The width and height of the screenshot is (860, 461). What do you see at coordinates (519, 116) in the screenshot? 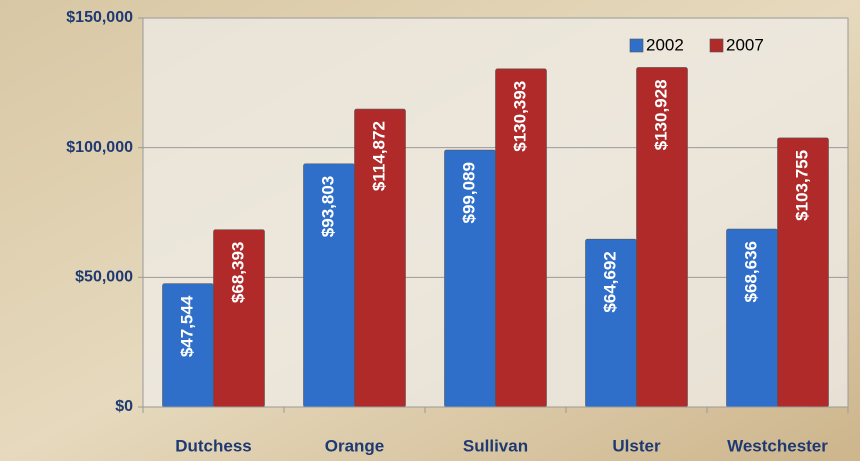
I see `data-label: $130,393` at bounding box center [519, 116].